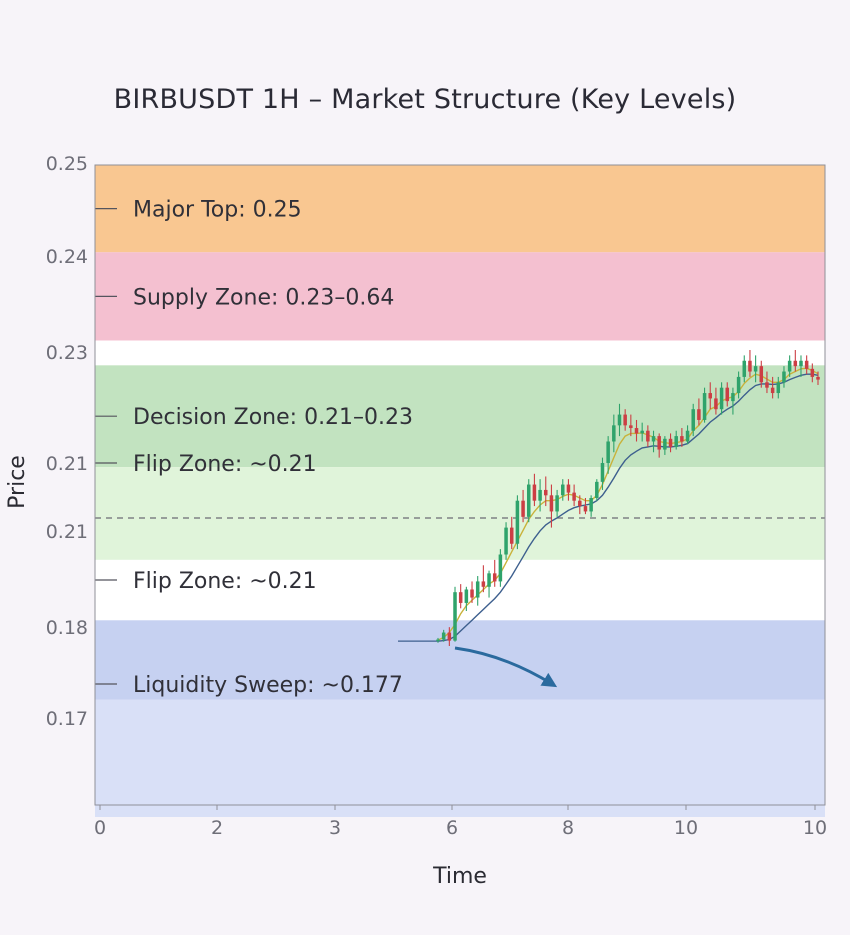 The width and height of the screenshot is (850, 935). Describe the element at coordinates (100, 828) in the screenshot. I see `x-tick-label: 0` at that location.